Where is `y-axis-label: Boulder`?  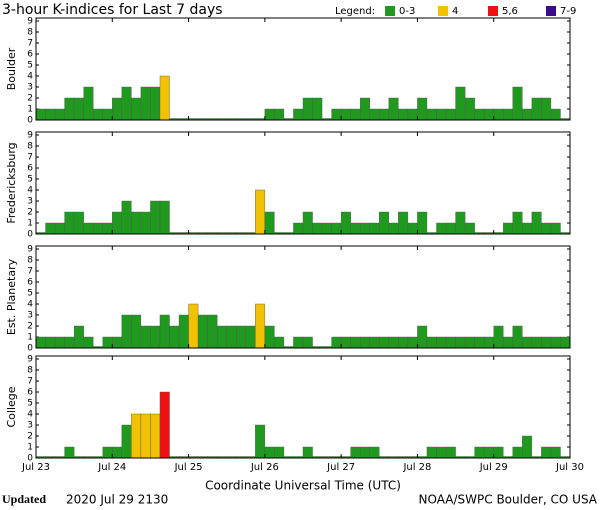
y-axis-label: Boulder is located at coordinates (11, 68).